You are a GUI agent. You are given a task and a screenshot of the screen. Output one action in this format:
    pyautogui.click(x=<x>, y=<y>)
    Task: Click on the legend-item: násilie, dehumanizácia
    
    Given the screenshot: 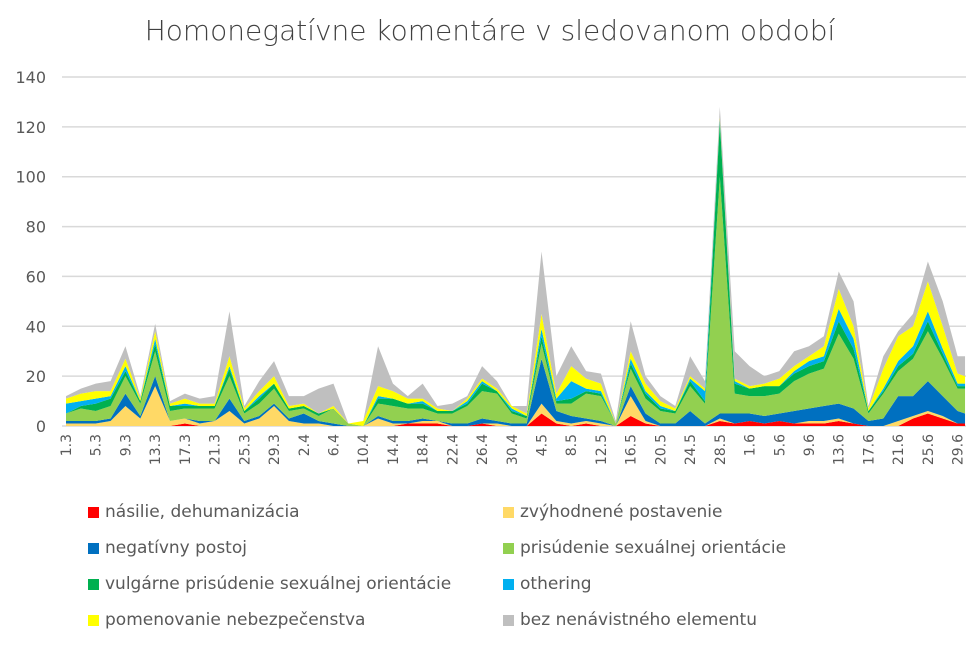 What is the action you would take?
    pyautogui.click(x=194, y=512)
    